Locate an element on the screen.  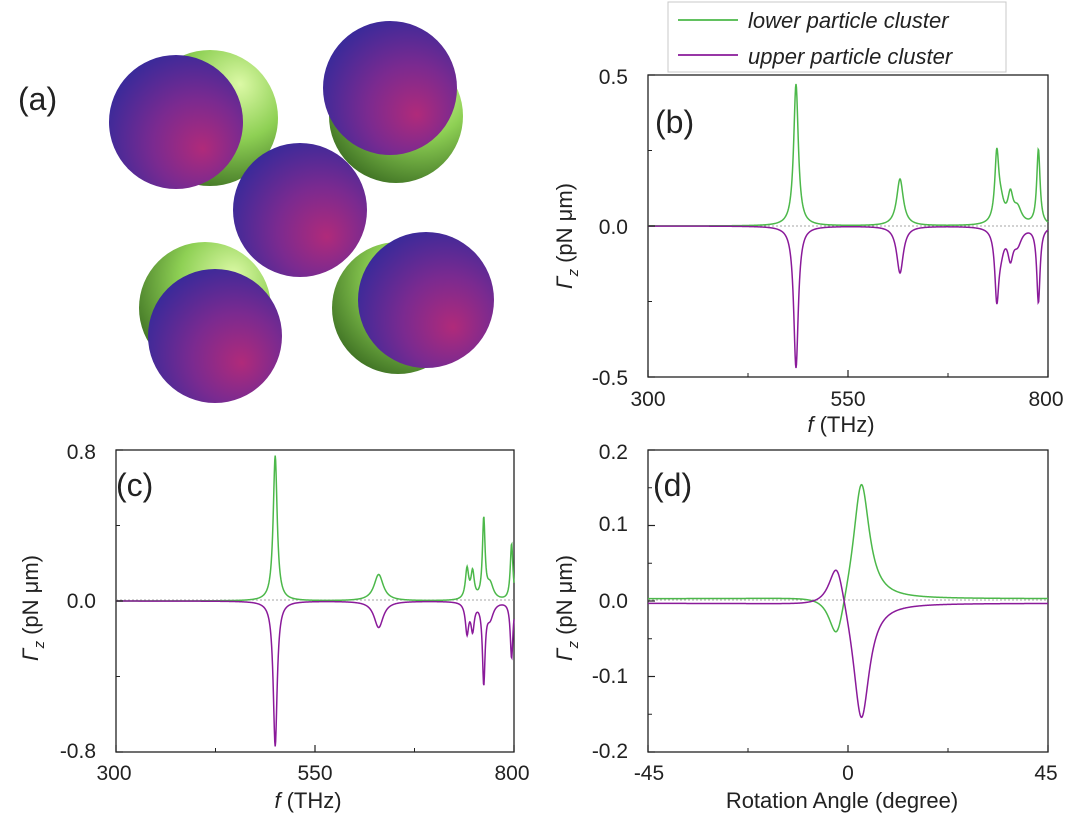
series-line-b-upper is located at coordinates (848, 297).